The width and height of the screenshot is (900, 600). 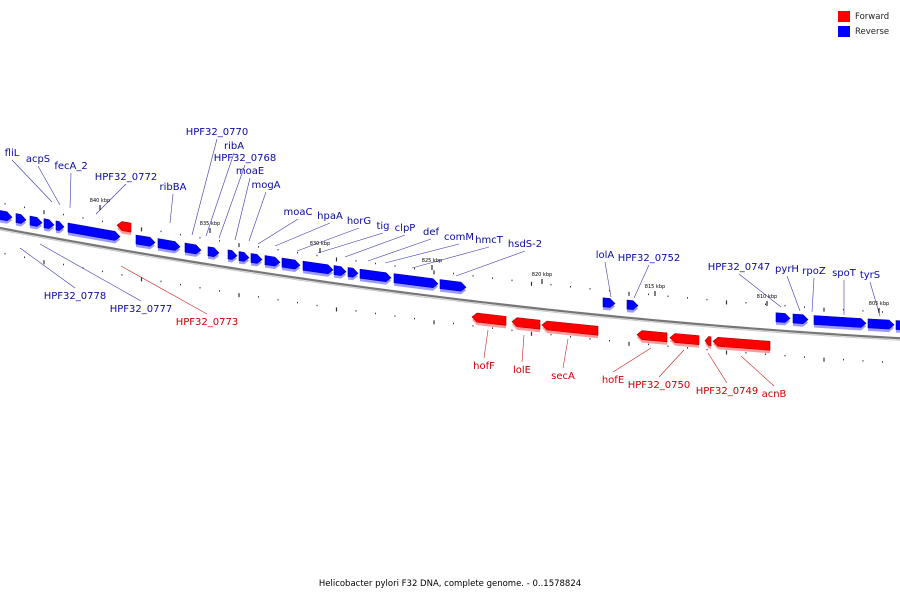 What do you see at coordinates (12, 153) in the screenshot?
I see `gene-label: fliL` at bounding box center [12, 153].